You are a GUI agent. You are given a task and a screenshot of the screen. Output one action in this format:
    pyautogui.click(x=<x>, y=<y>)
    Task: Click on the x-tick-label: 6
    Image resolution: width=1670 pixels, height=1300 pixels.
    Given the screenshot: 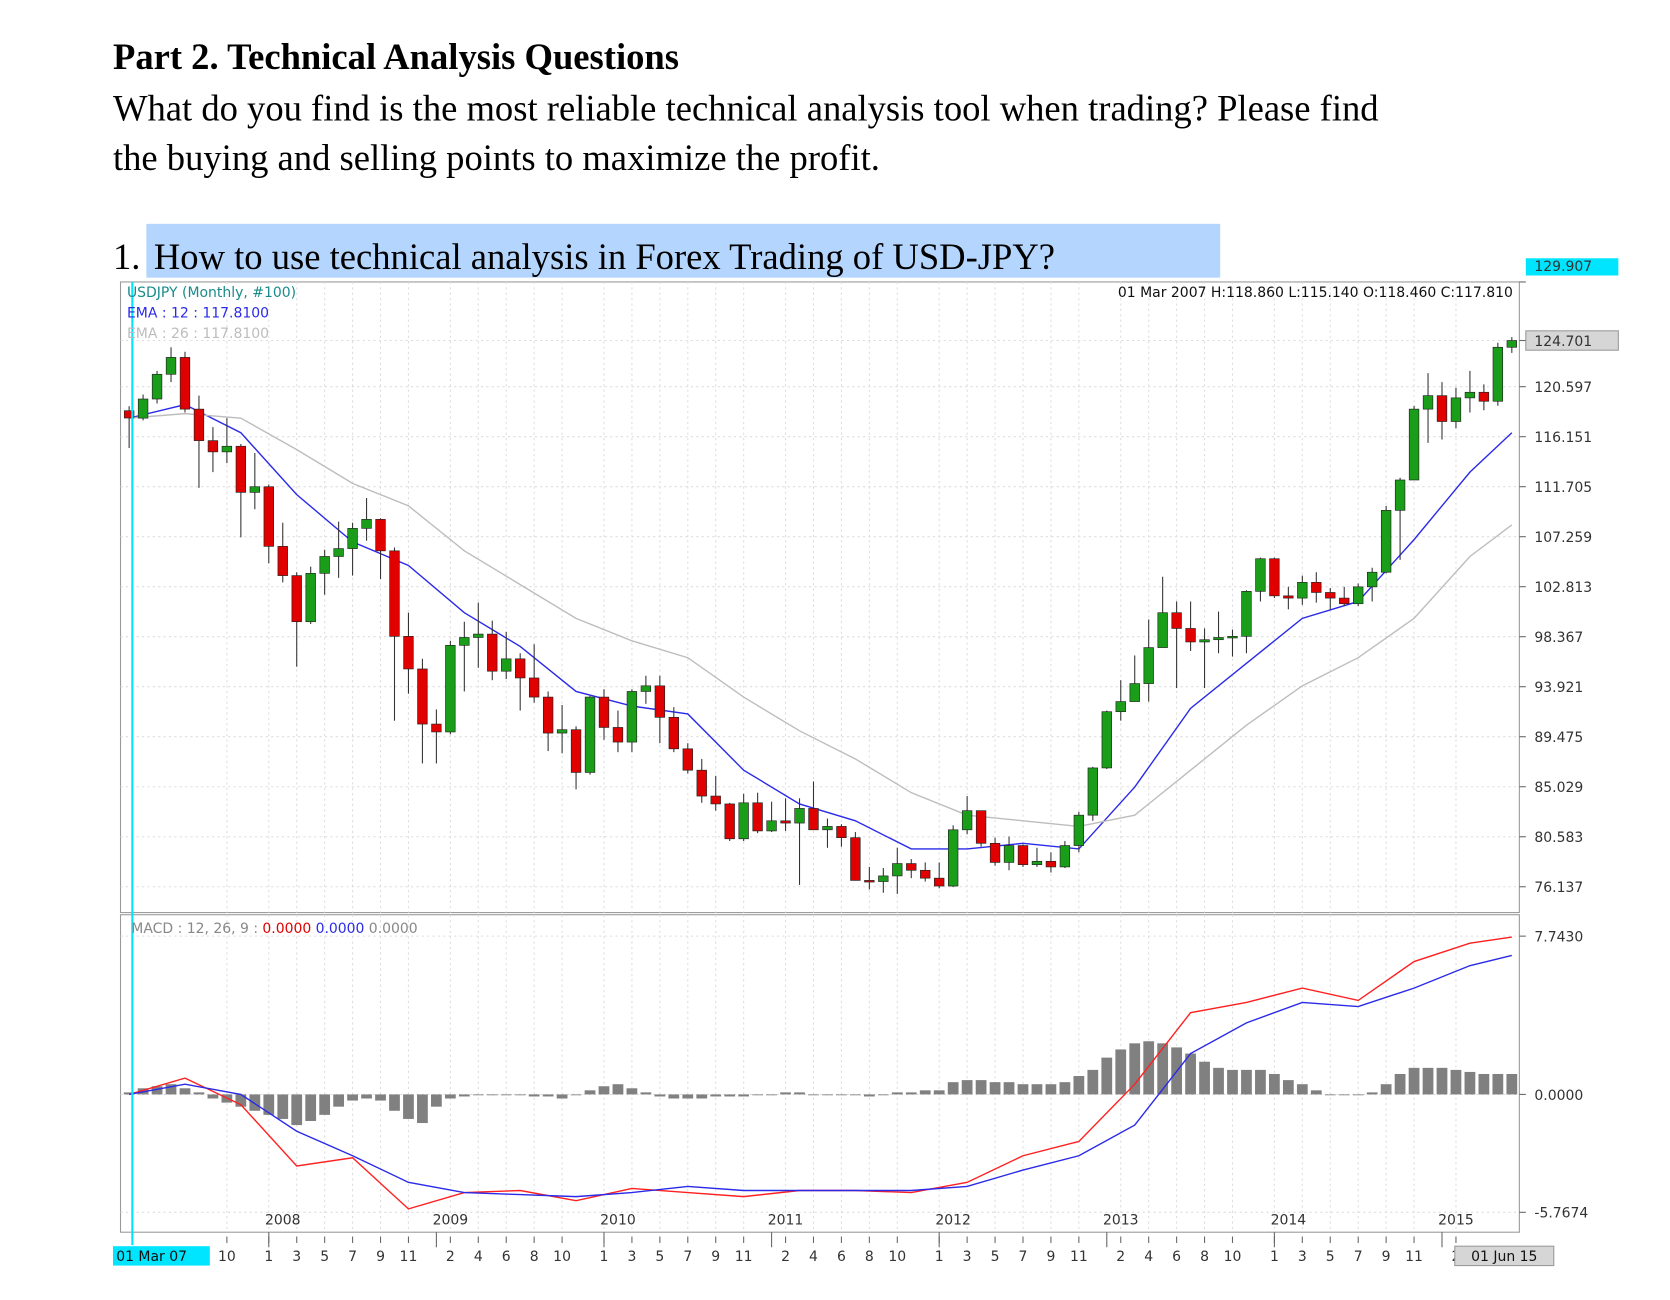 What is the action you would take?
    pyautogui.click(x=841, y=1257)
    